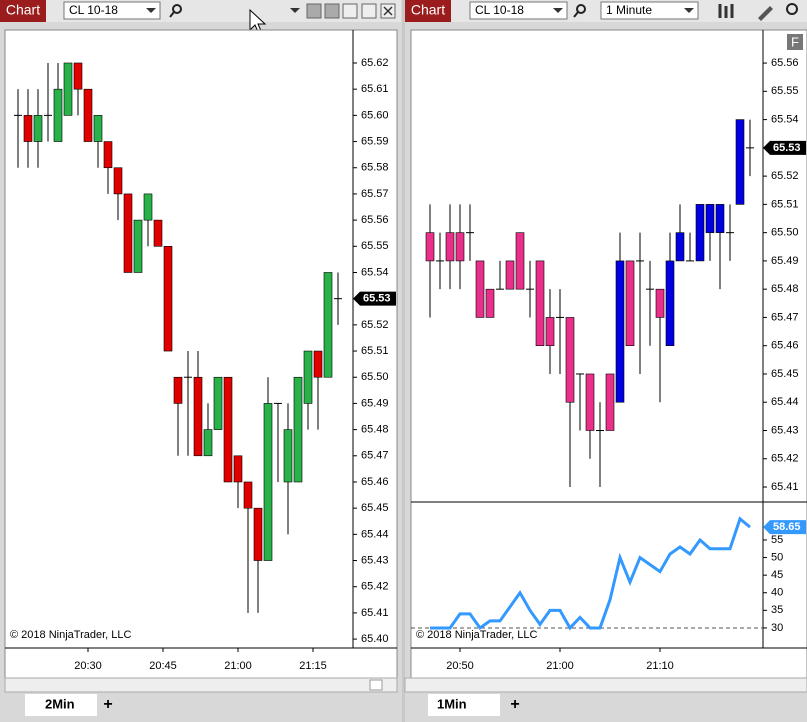  Describe the element at coordinates (777, 610) in the screenshot. I see `y-tick-label: 35` at that location.